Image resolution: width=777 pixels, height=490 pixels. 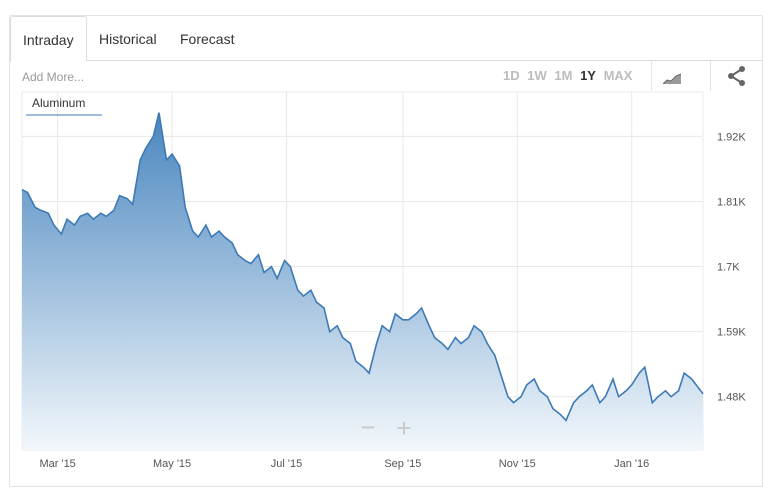 What do you see at coordinates (731, 398) in the screenshot?
I see `y-tick-label: 1.48K` at bounding box center [731, 398].